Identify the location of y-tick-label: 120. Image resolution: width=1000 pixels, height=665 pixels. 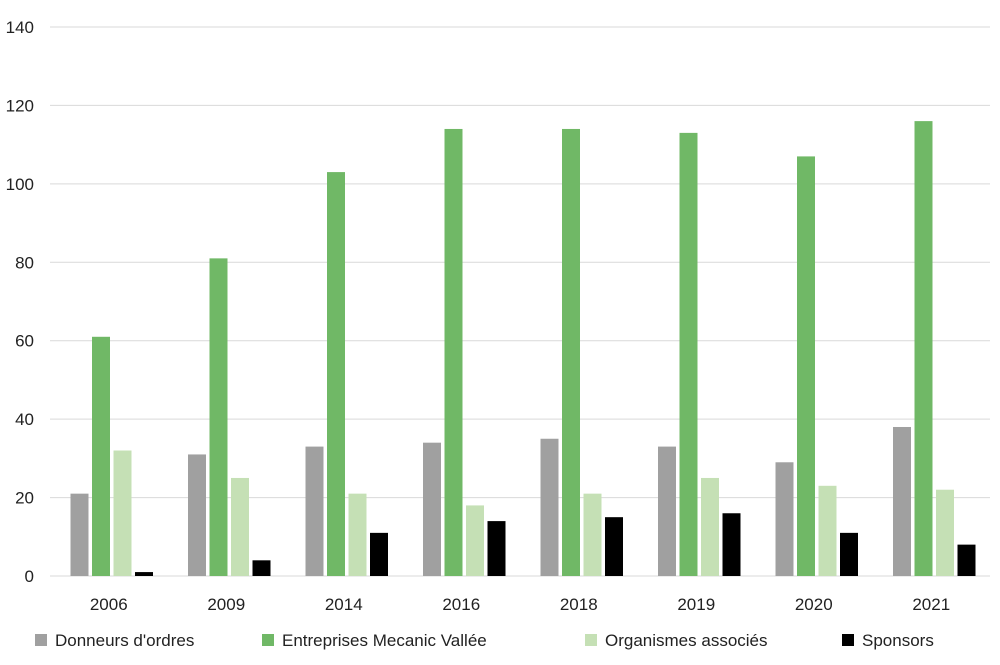
(20, 105).